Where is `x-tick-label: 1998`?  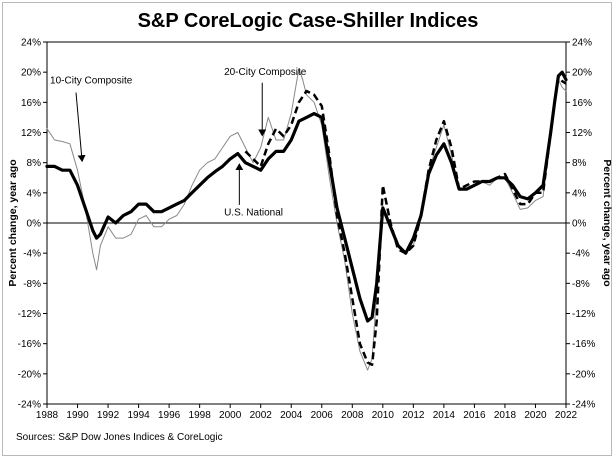 x-tick-label: 1998 is located at coordinates (200, 415).